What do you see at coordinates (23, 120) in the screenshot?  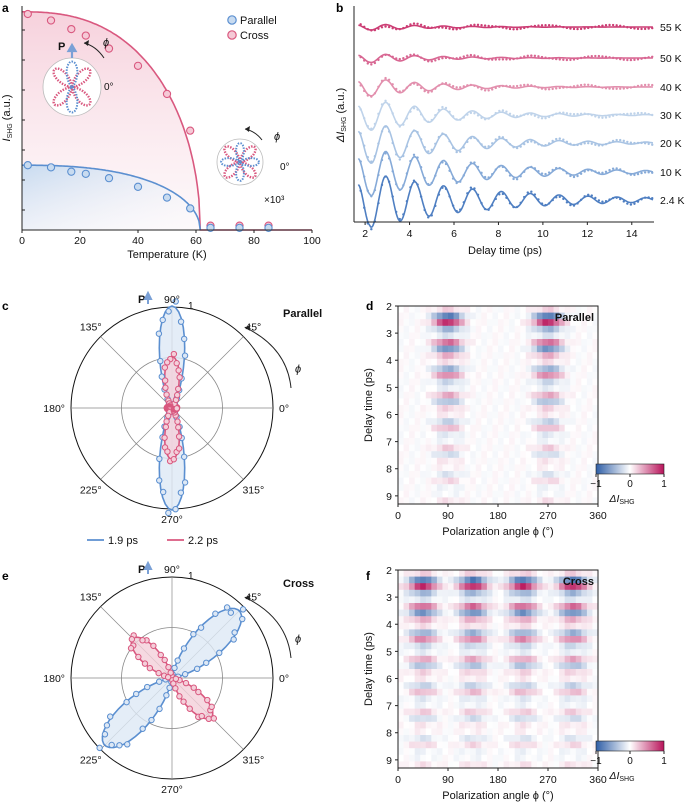 I see `y-ticks` at bounding box center [23, 120].